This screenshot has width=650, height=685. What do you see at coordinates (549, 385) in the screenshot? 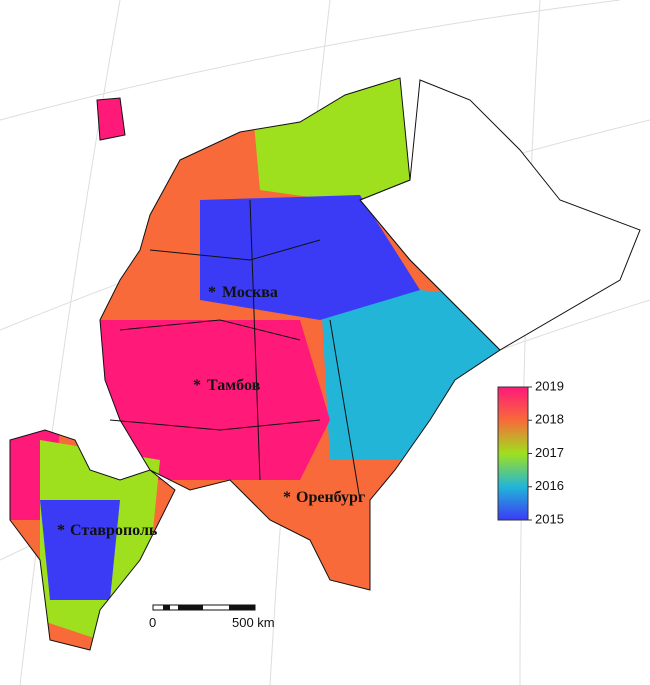
I see `colorbar-label: 2019` at bounding box center [549, 385].